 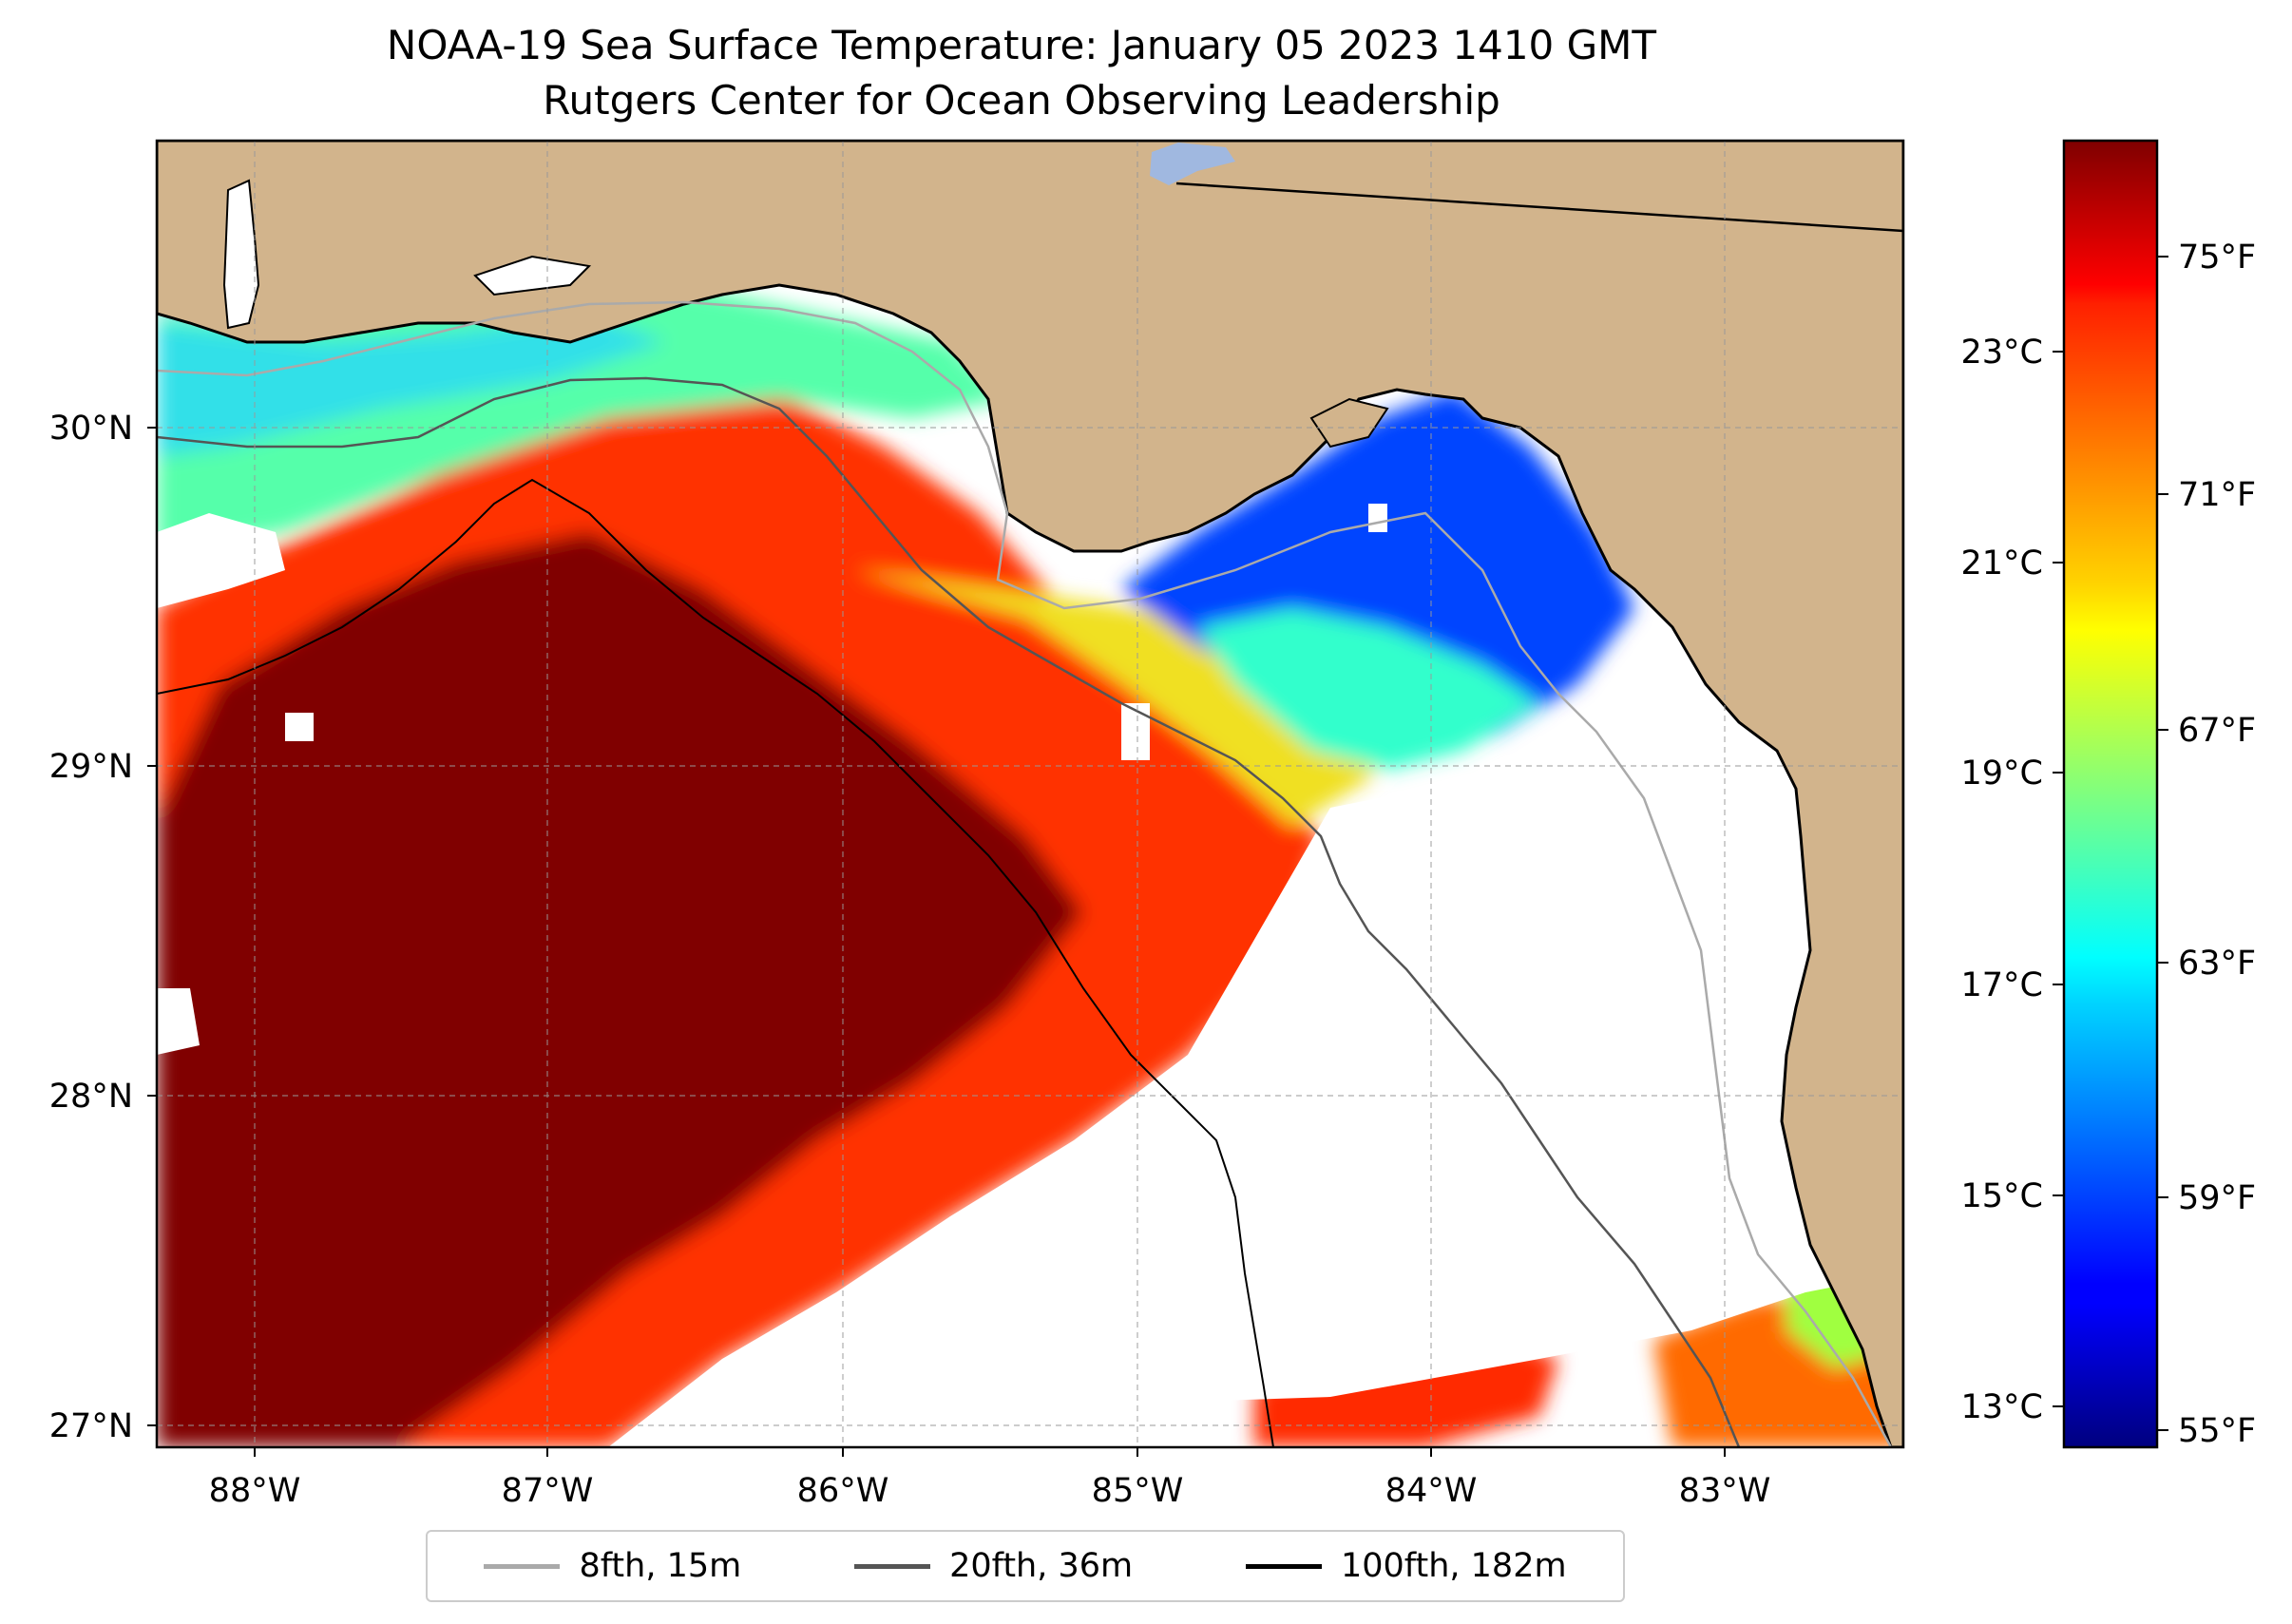 I want to click on legend-label: 20fth, 36m, so click(x=1041, y=1566).